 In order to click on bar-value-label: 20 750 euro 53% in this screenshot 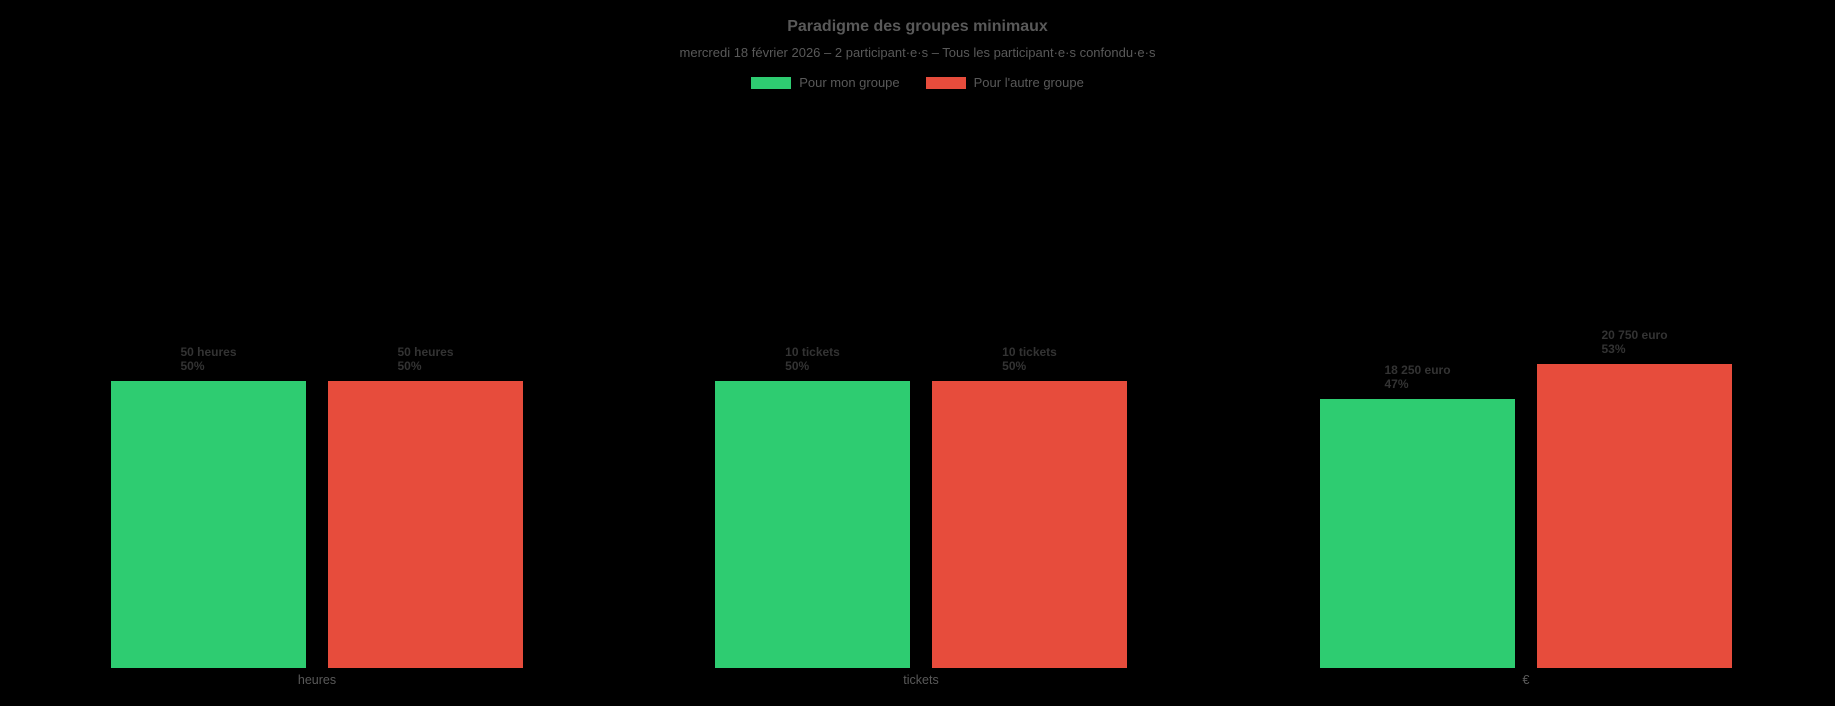, I will do `click(1634, 342)`.